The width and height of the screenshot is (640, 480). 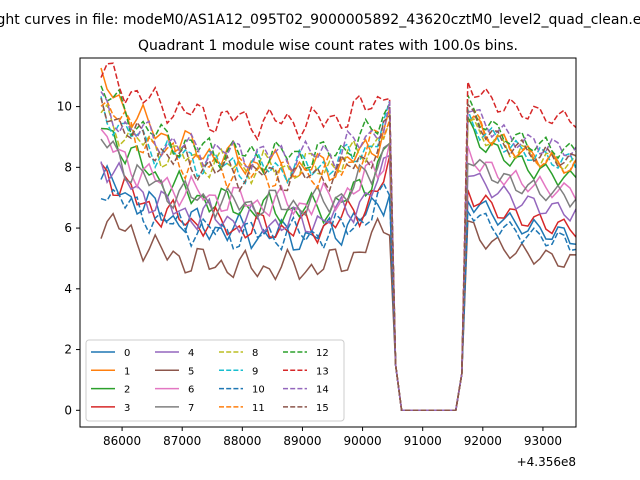 I want to click on x-tick-label: 89000, so click(x=302, y=441).